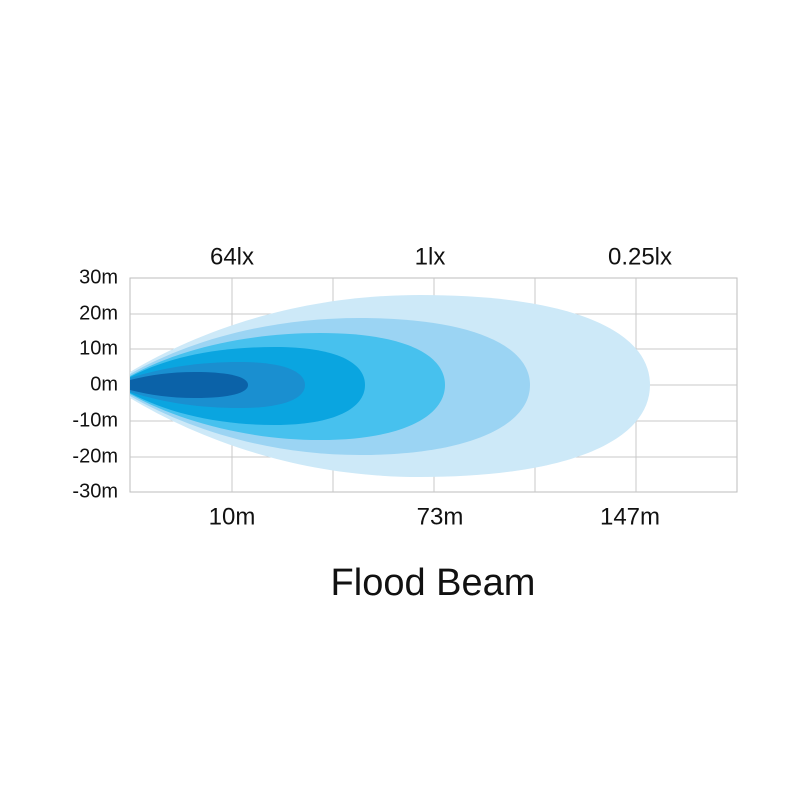 The image size is (800, 800). I want to click on beam, so click(390, 386).